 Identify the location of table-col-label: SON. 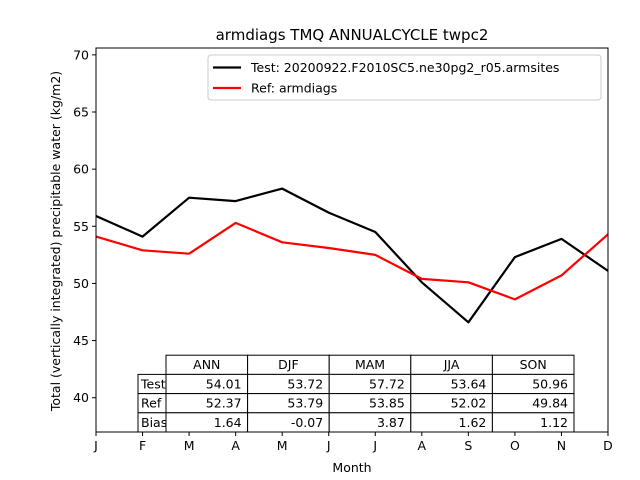
(533, 364).